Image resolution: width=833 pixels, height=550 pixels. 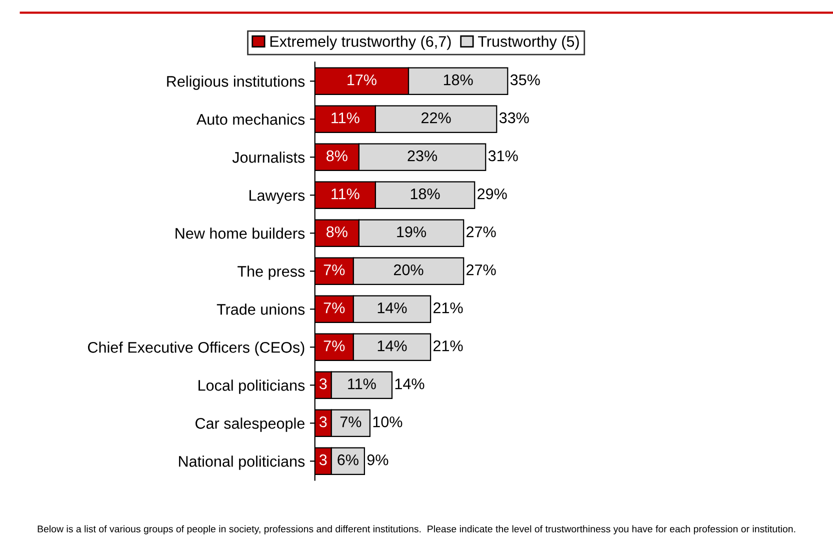 I want to click on data-label: 22%, so click(x=436, y=118).